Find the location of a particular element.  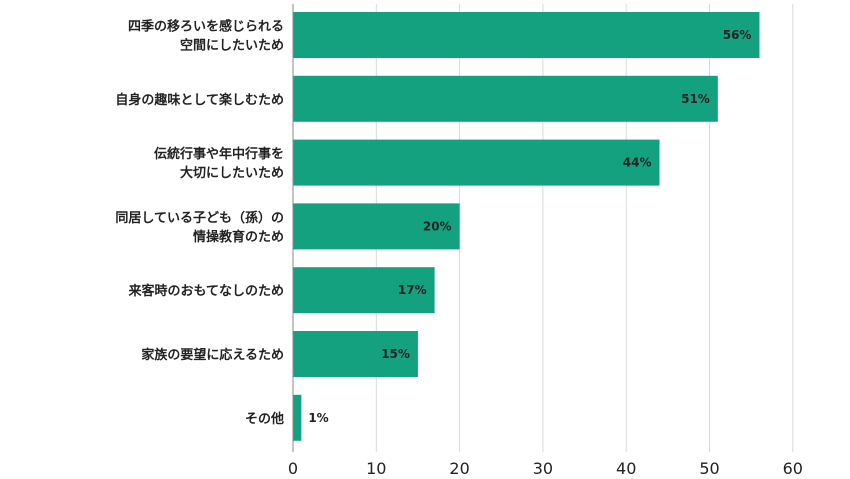

data-label: 20% is located at coordinates (437, 226).